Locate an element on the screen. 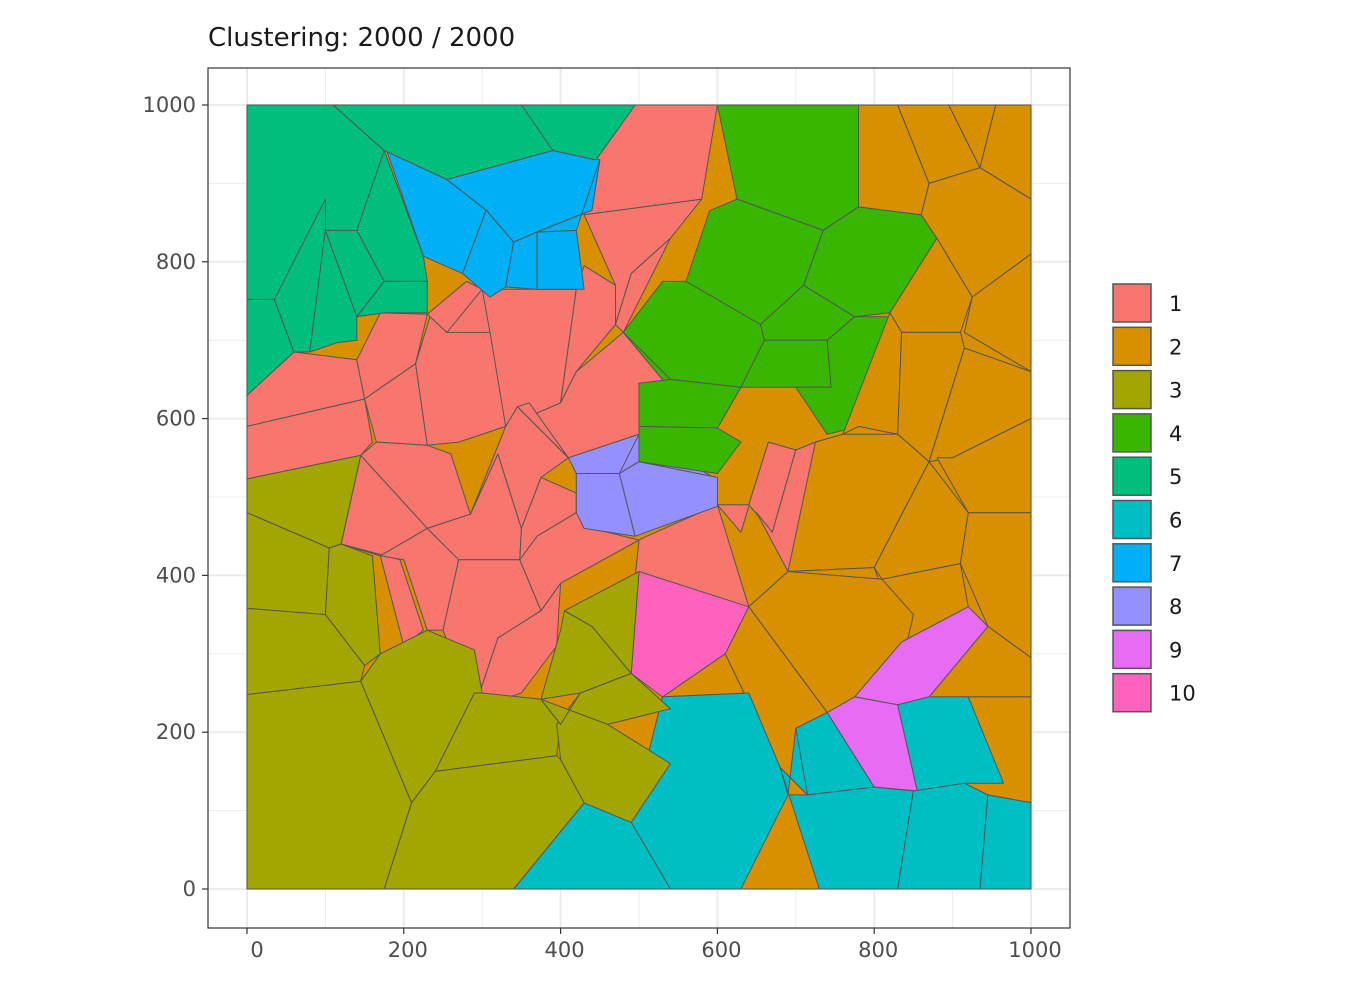 This screenshot has width=1350, height=990. x-tick-label: 400 is located at coordinates (565, 950).